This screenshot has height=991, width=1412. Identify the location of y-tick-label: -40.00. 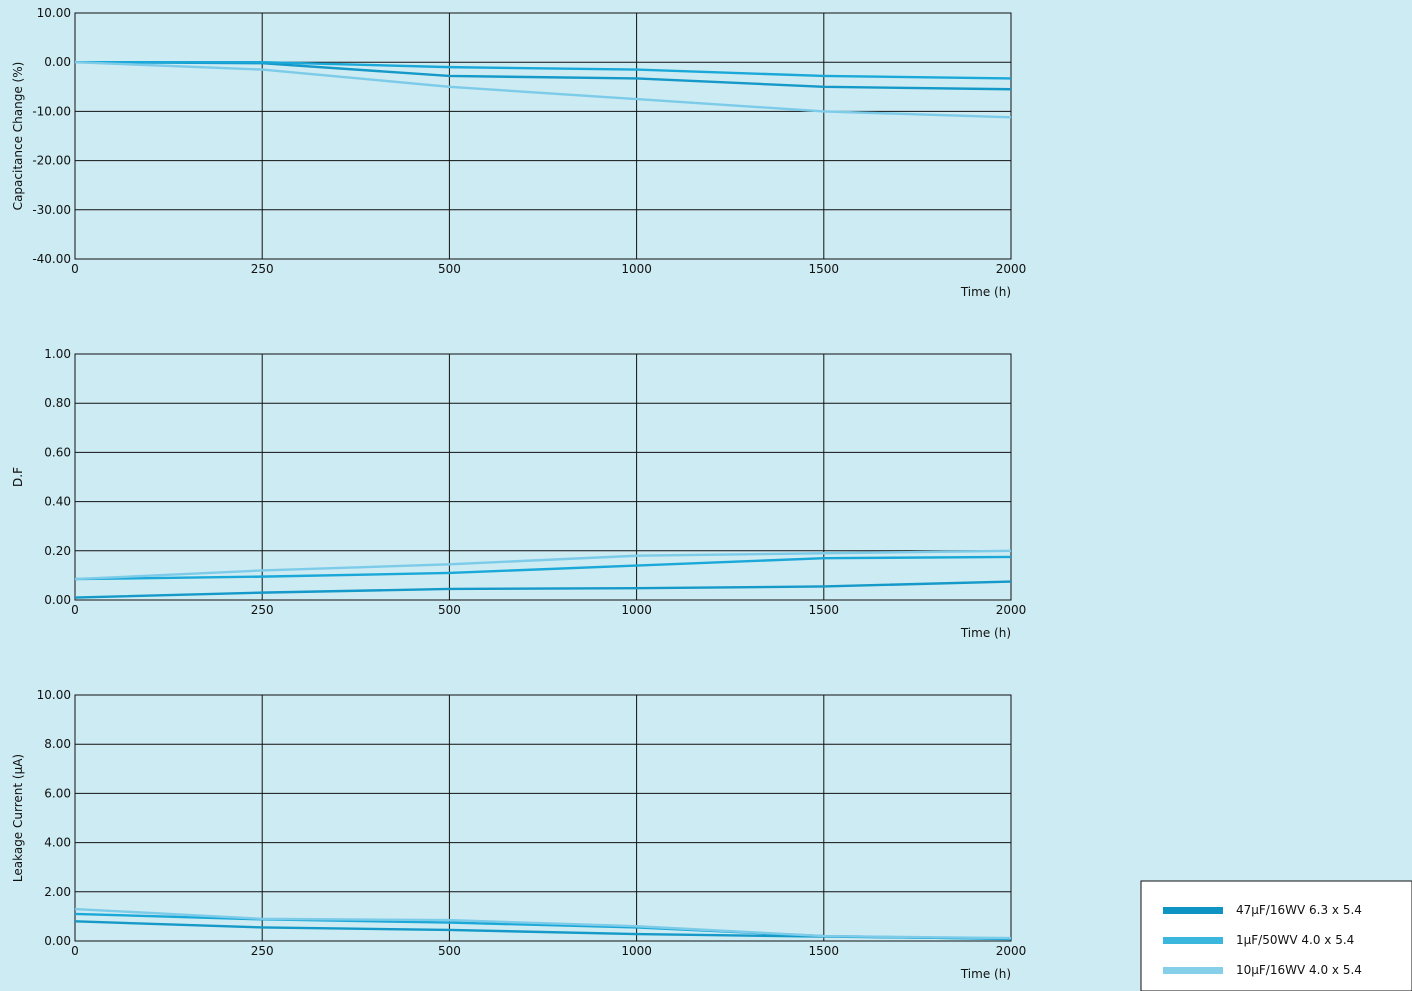
(51, 259).